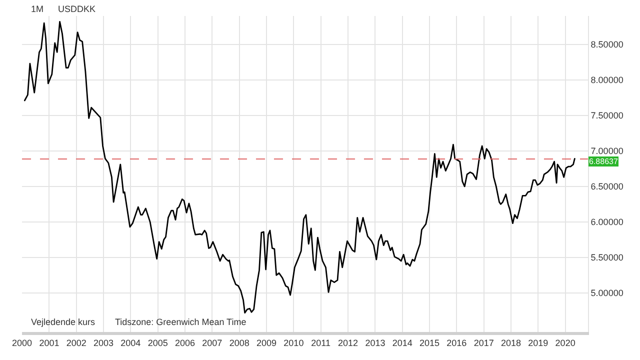  Describe the element at coordinates (538, 343) in the screenshot. I see `x-tick-label: 2019` at that location.